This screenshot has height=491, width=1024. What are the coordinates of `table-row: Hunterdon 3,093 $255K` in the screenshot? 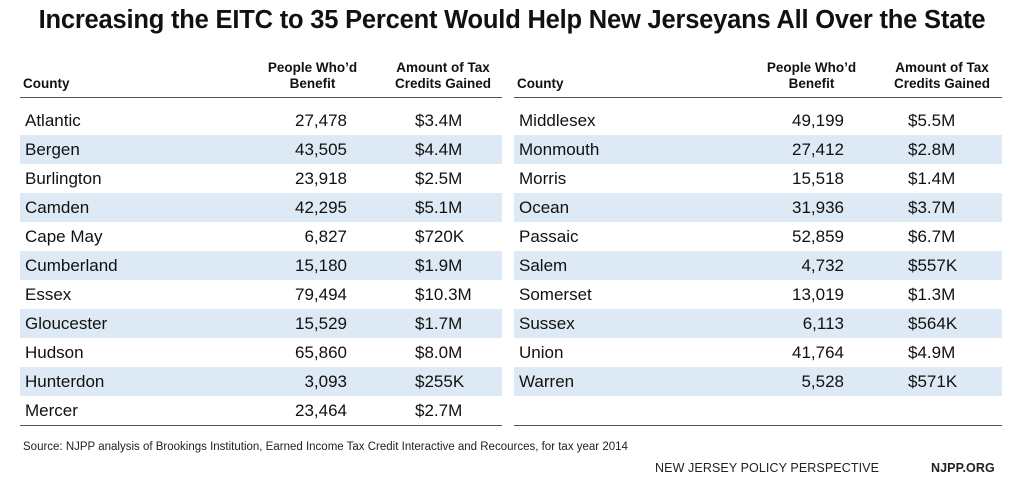 It's located at (261, 381).